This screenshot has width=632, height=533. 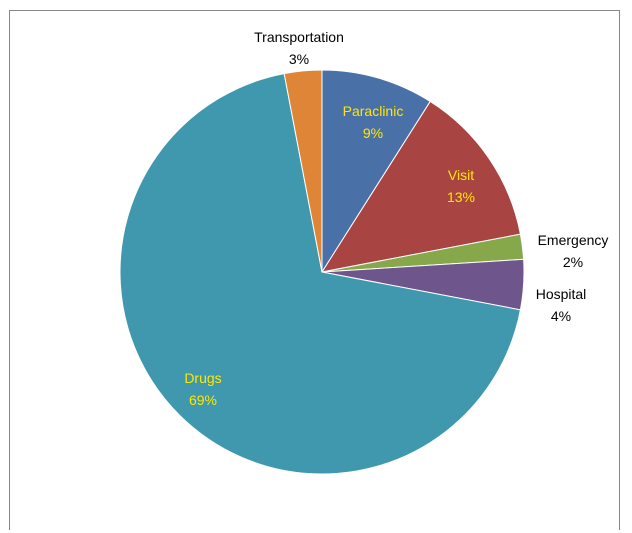 What do you see at coordinates (303, 171) in the screenshot?
I see `pie-slice-transportation` at bounding box center [303, 171].